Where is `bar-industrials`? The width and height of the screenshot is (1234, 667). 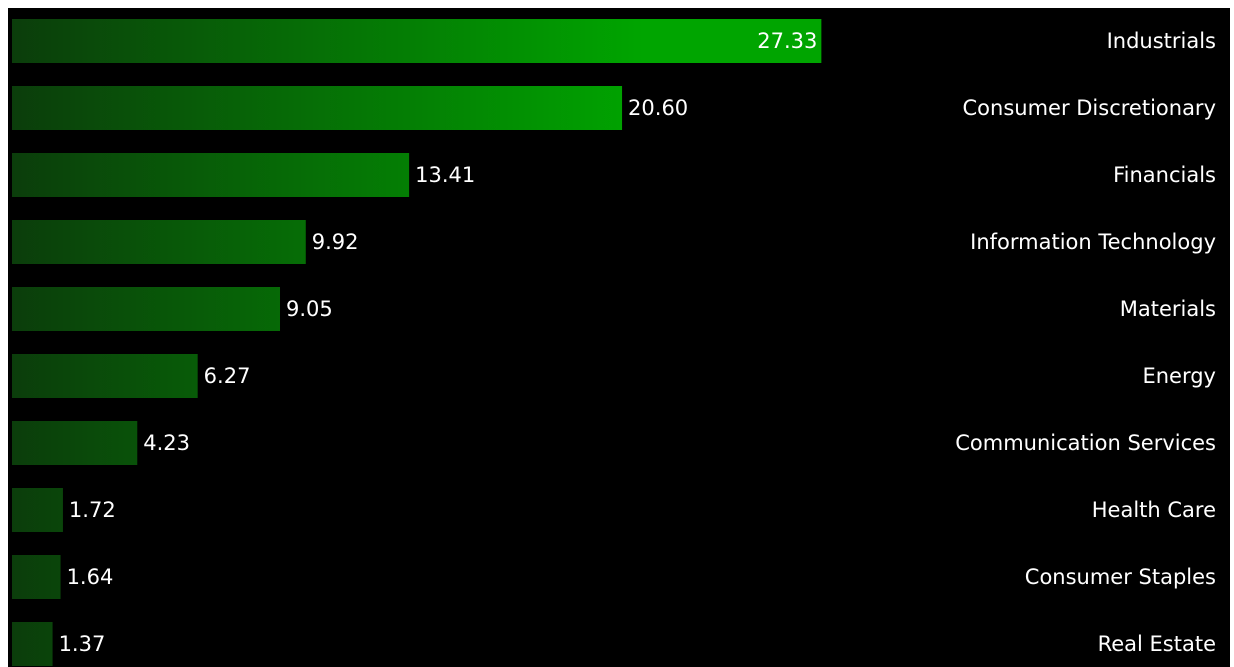
bar-industrials is located at coordinates (417, 41).